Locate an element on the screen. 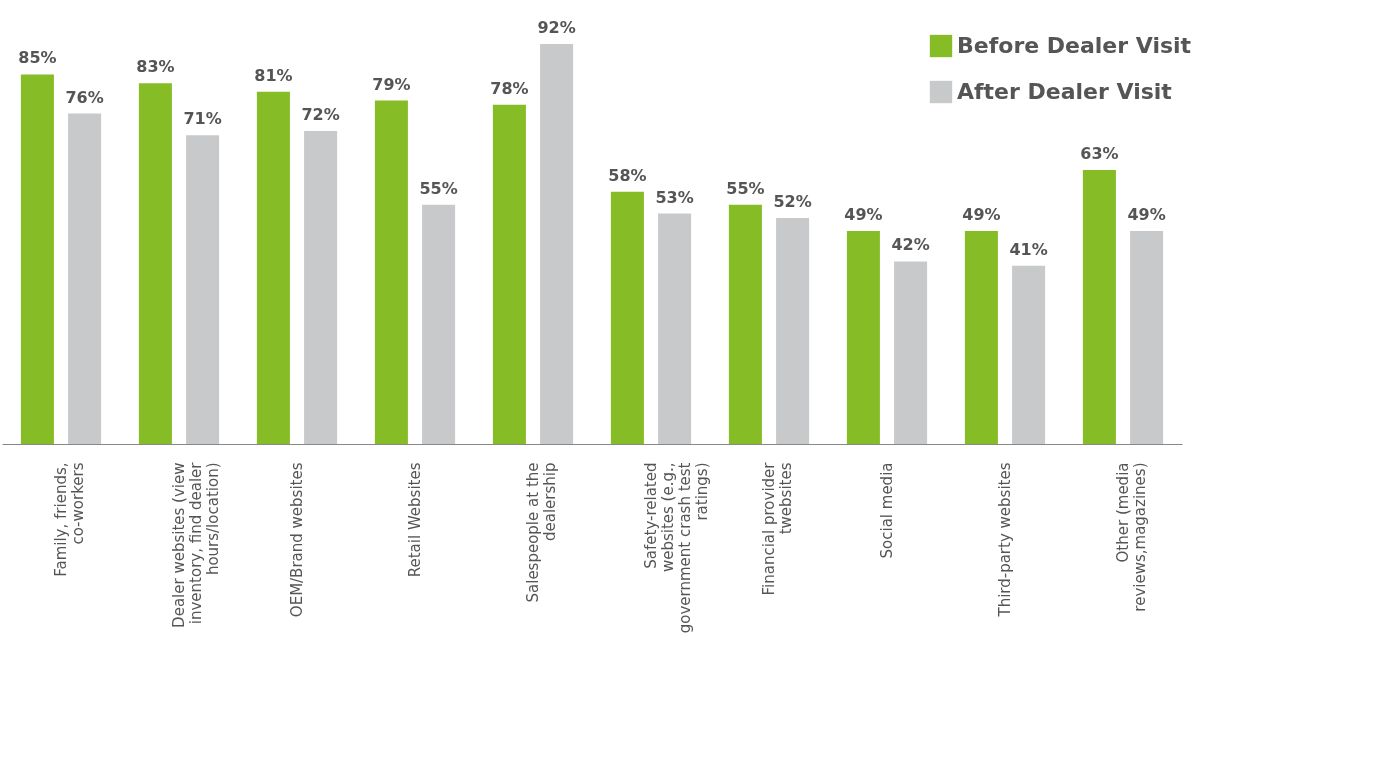 Image resolution: width=1382 pixels, height=763 pixels. x-tick-label: Safety-related websites (e.g., government crash test ratings) is located at coordinates (676, 548).